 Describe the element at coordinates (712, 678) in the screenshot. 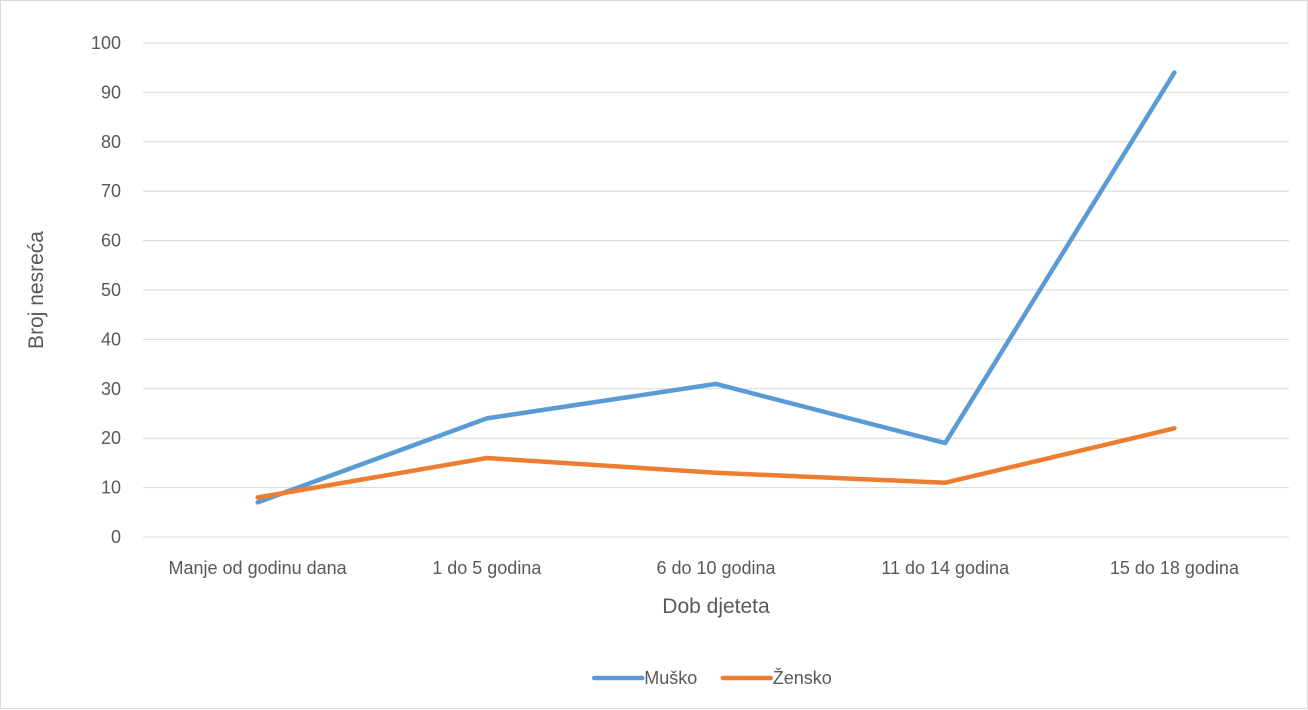

I see `legend: Muško Žensko` at that location.